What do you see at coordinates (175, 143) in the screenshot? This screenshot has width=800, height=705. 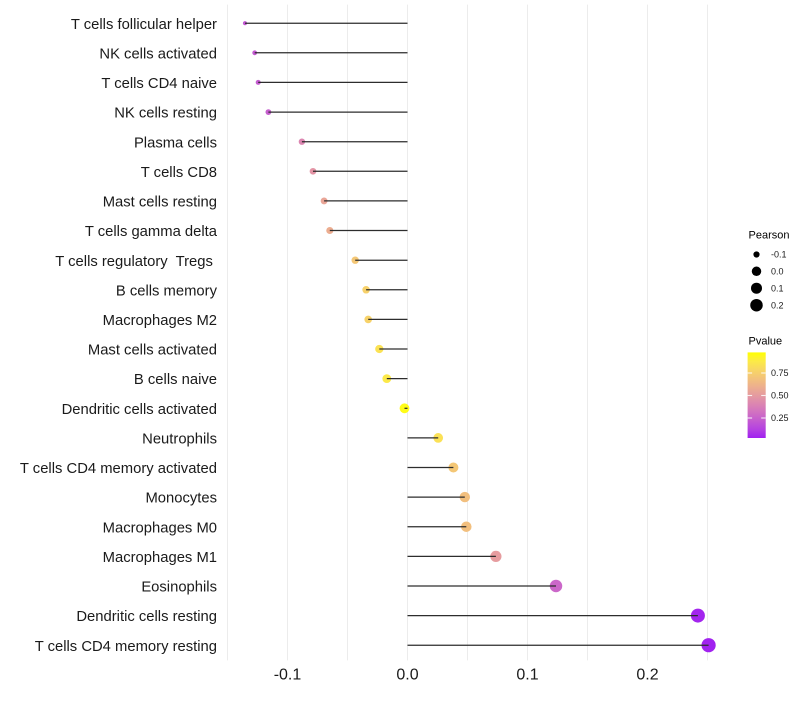 I see `svg-text: Plasma cells` at bounding box center [175, 143].